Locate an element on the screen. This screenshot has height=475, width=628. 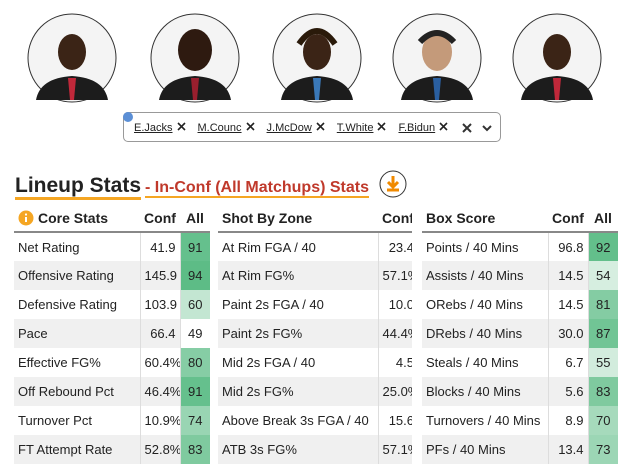
stat-label: Turnovers / 40 Mins is located at coordinates (483, 420).